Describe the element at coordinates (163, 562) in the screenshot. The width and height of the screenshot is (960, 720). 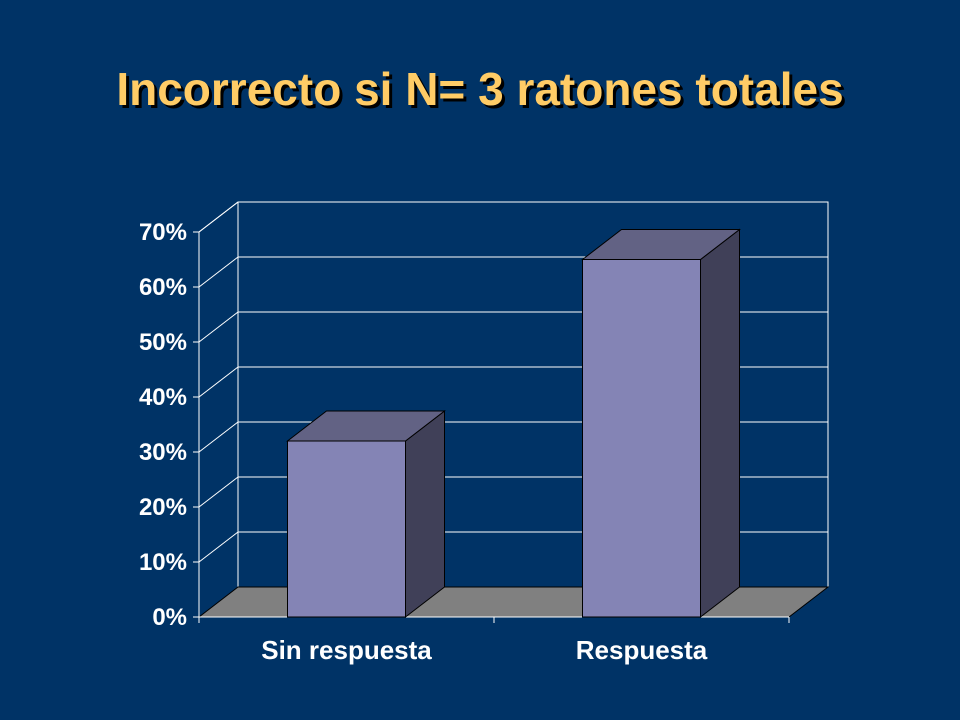
I see `y-tick-label: 10%` at that location.